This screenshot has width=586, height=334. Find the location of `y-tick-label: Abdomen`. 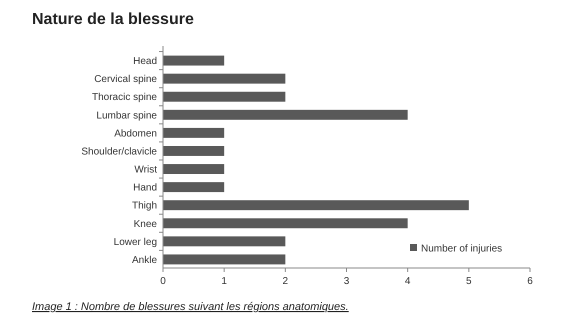

y-tick-label: Abdomen is located at coordinates (135, 134).